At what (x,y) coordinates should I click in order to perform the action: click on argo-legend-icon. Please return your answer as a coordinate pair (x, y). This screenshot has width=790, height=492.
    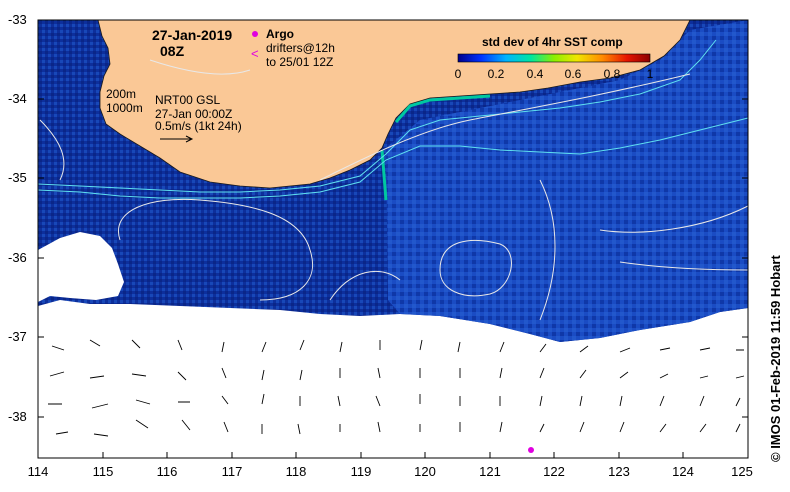
    Looking at the image, I should click on (255, 34).